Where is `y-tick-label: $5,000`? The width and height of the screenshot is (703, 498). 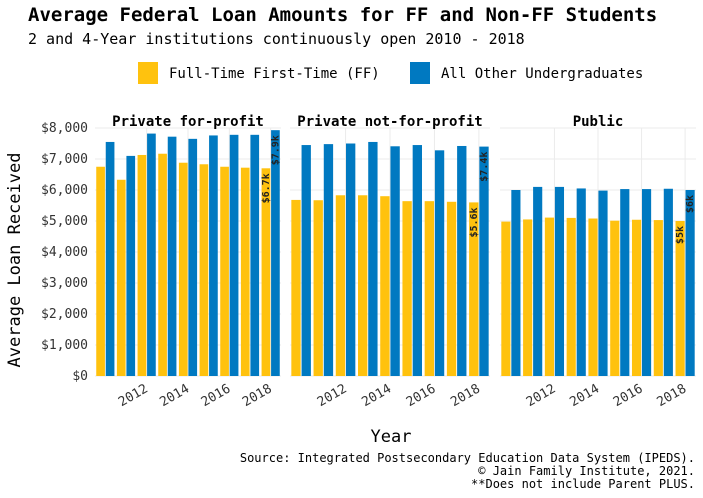 y-tick-label: $5,000 is located at coordinates (64, 221).